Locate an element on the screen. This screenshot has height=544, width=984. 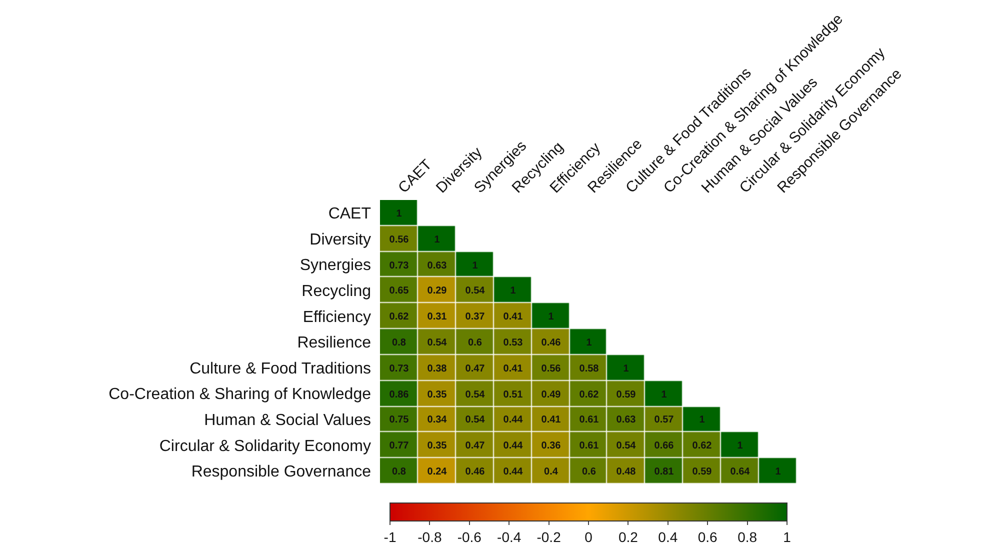
color-bar-label: 0.8 is located at coordinates (748, 536).